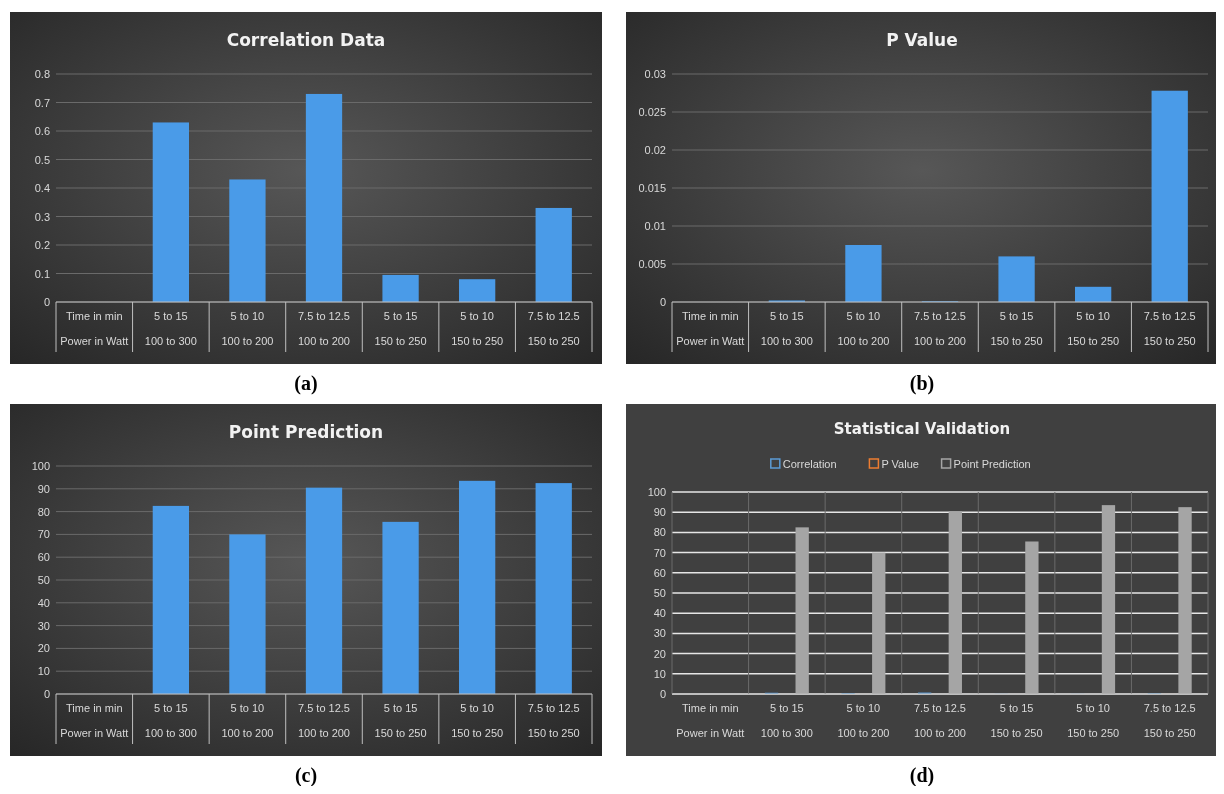 This screenshot has height=794, width=1224. Describe the element at coordinates (42, 188) in the screenshot. I see `y-tick-label: 0.4` at that location.